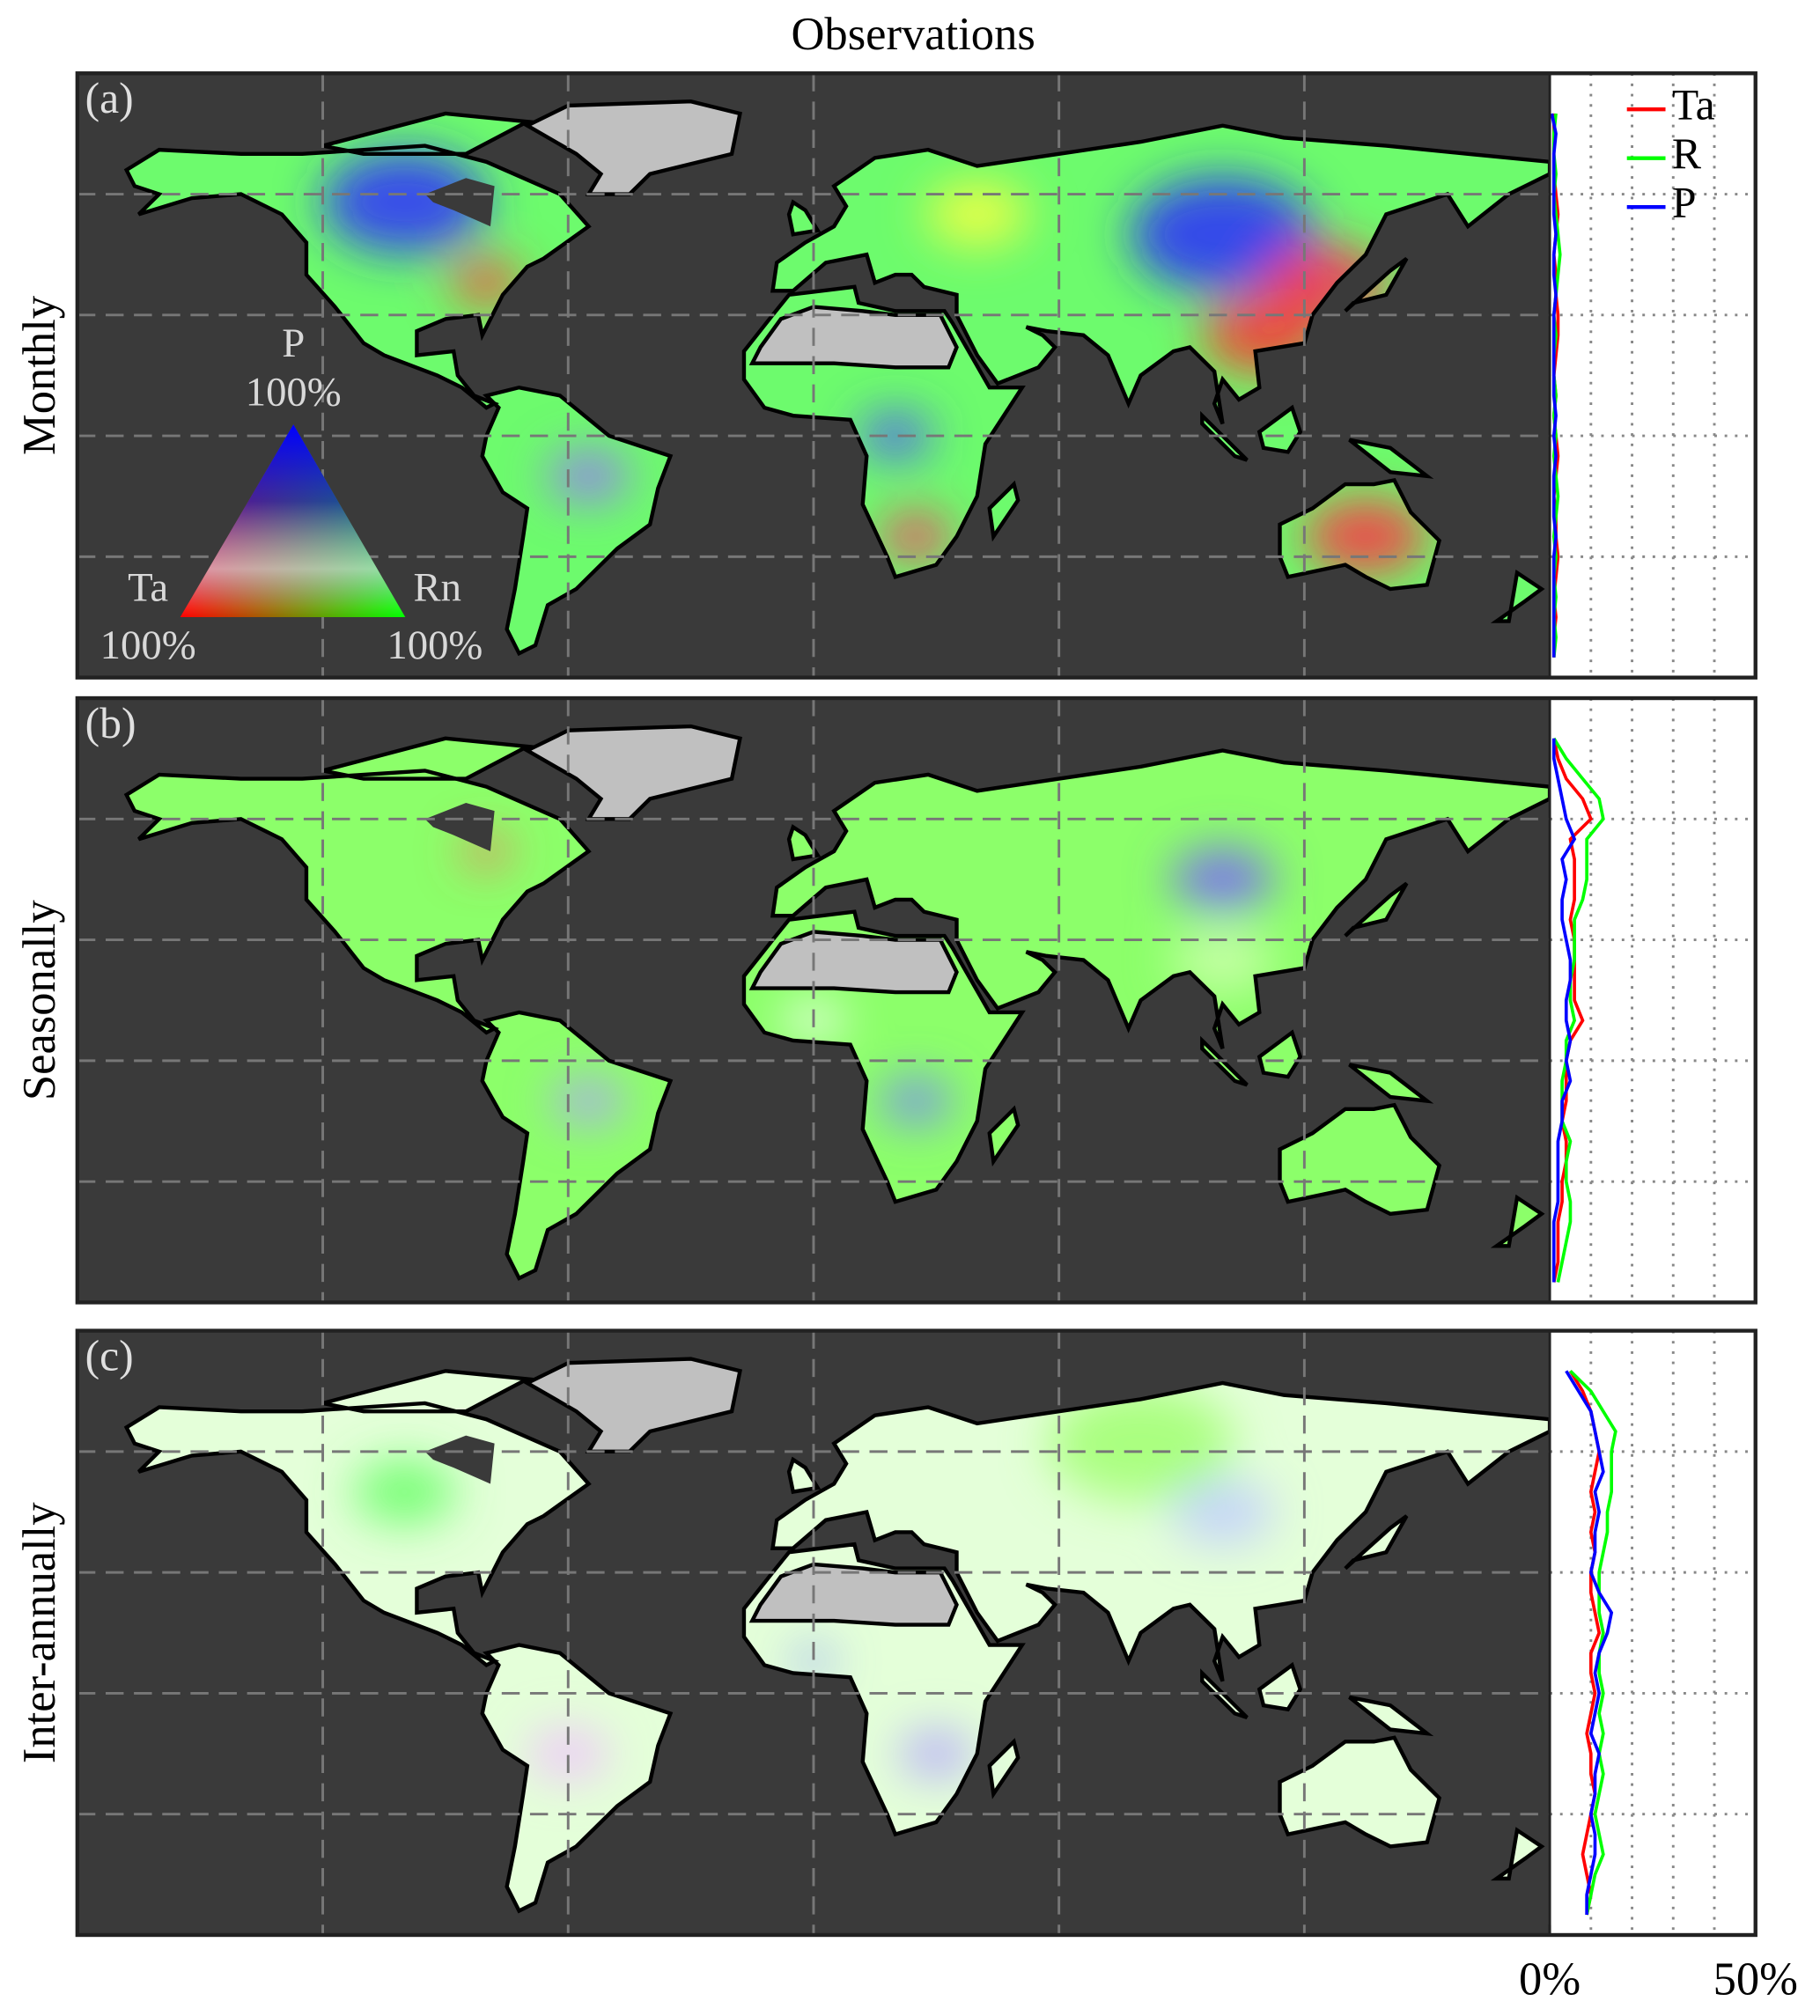 This screenshot has height=2016, width=1820. Describe the element at coordinates (39, 375) in the screenshot. I see `row-label: Monthly` at that location.